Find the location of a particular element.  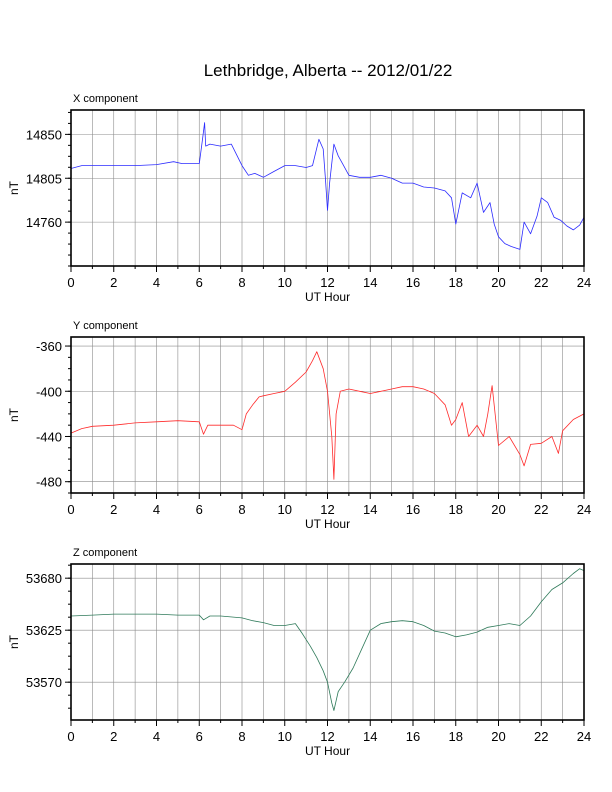

panel-1-xtick-label: 16 is located at coordinates (413, 282).